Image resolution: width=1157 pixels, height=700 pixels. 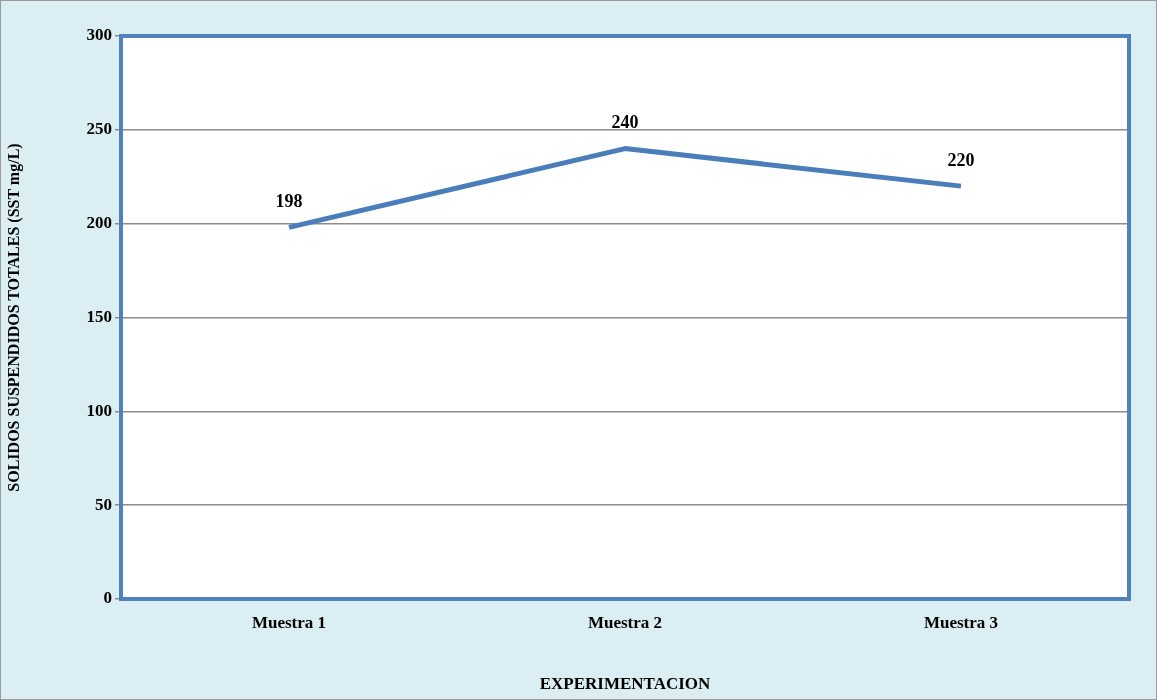 I want to click on y-tick-label: 100, so click(x=99, y=410).